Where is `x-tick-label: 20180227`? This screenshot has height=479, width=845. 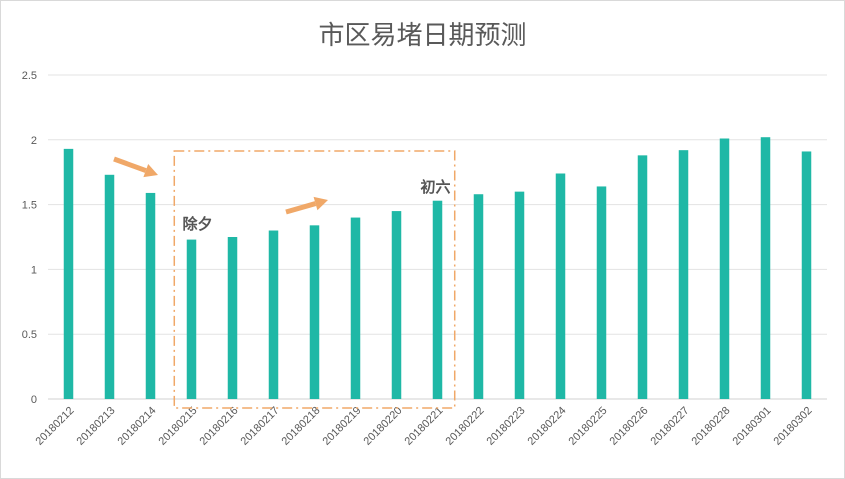 x-tick-label: 20180227 is located at coordinates (670, 426).